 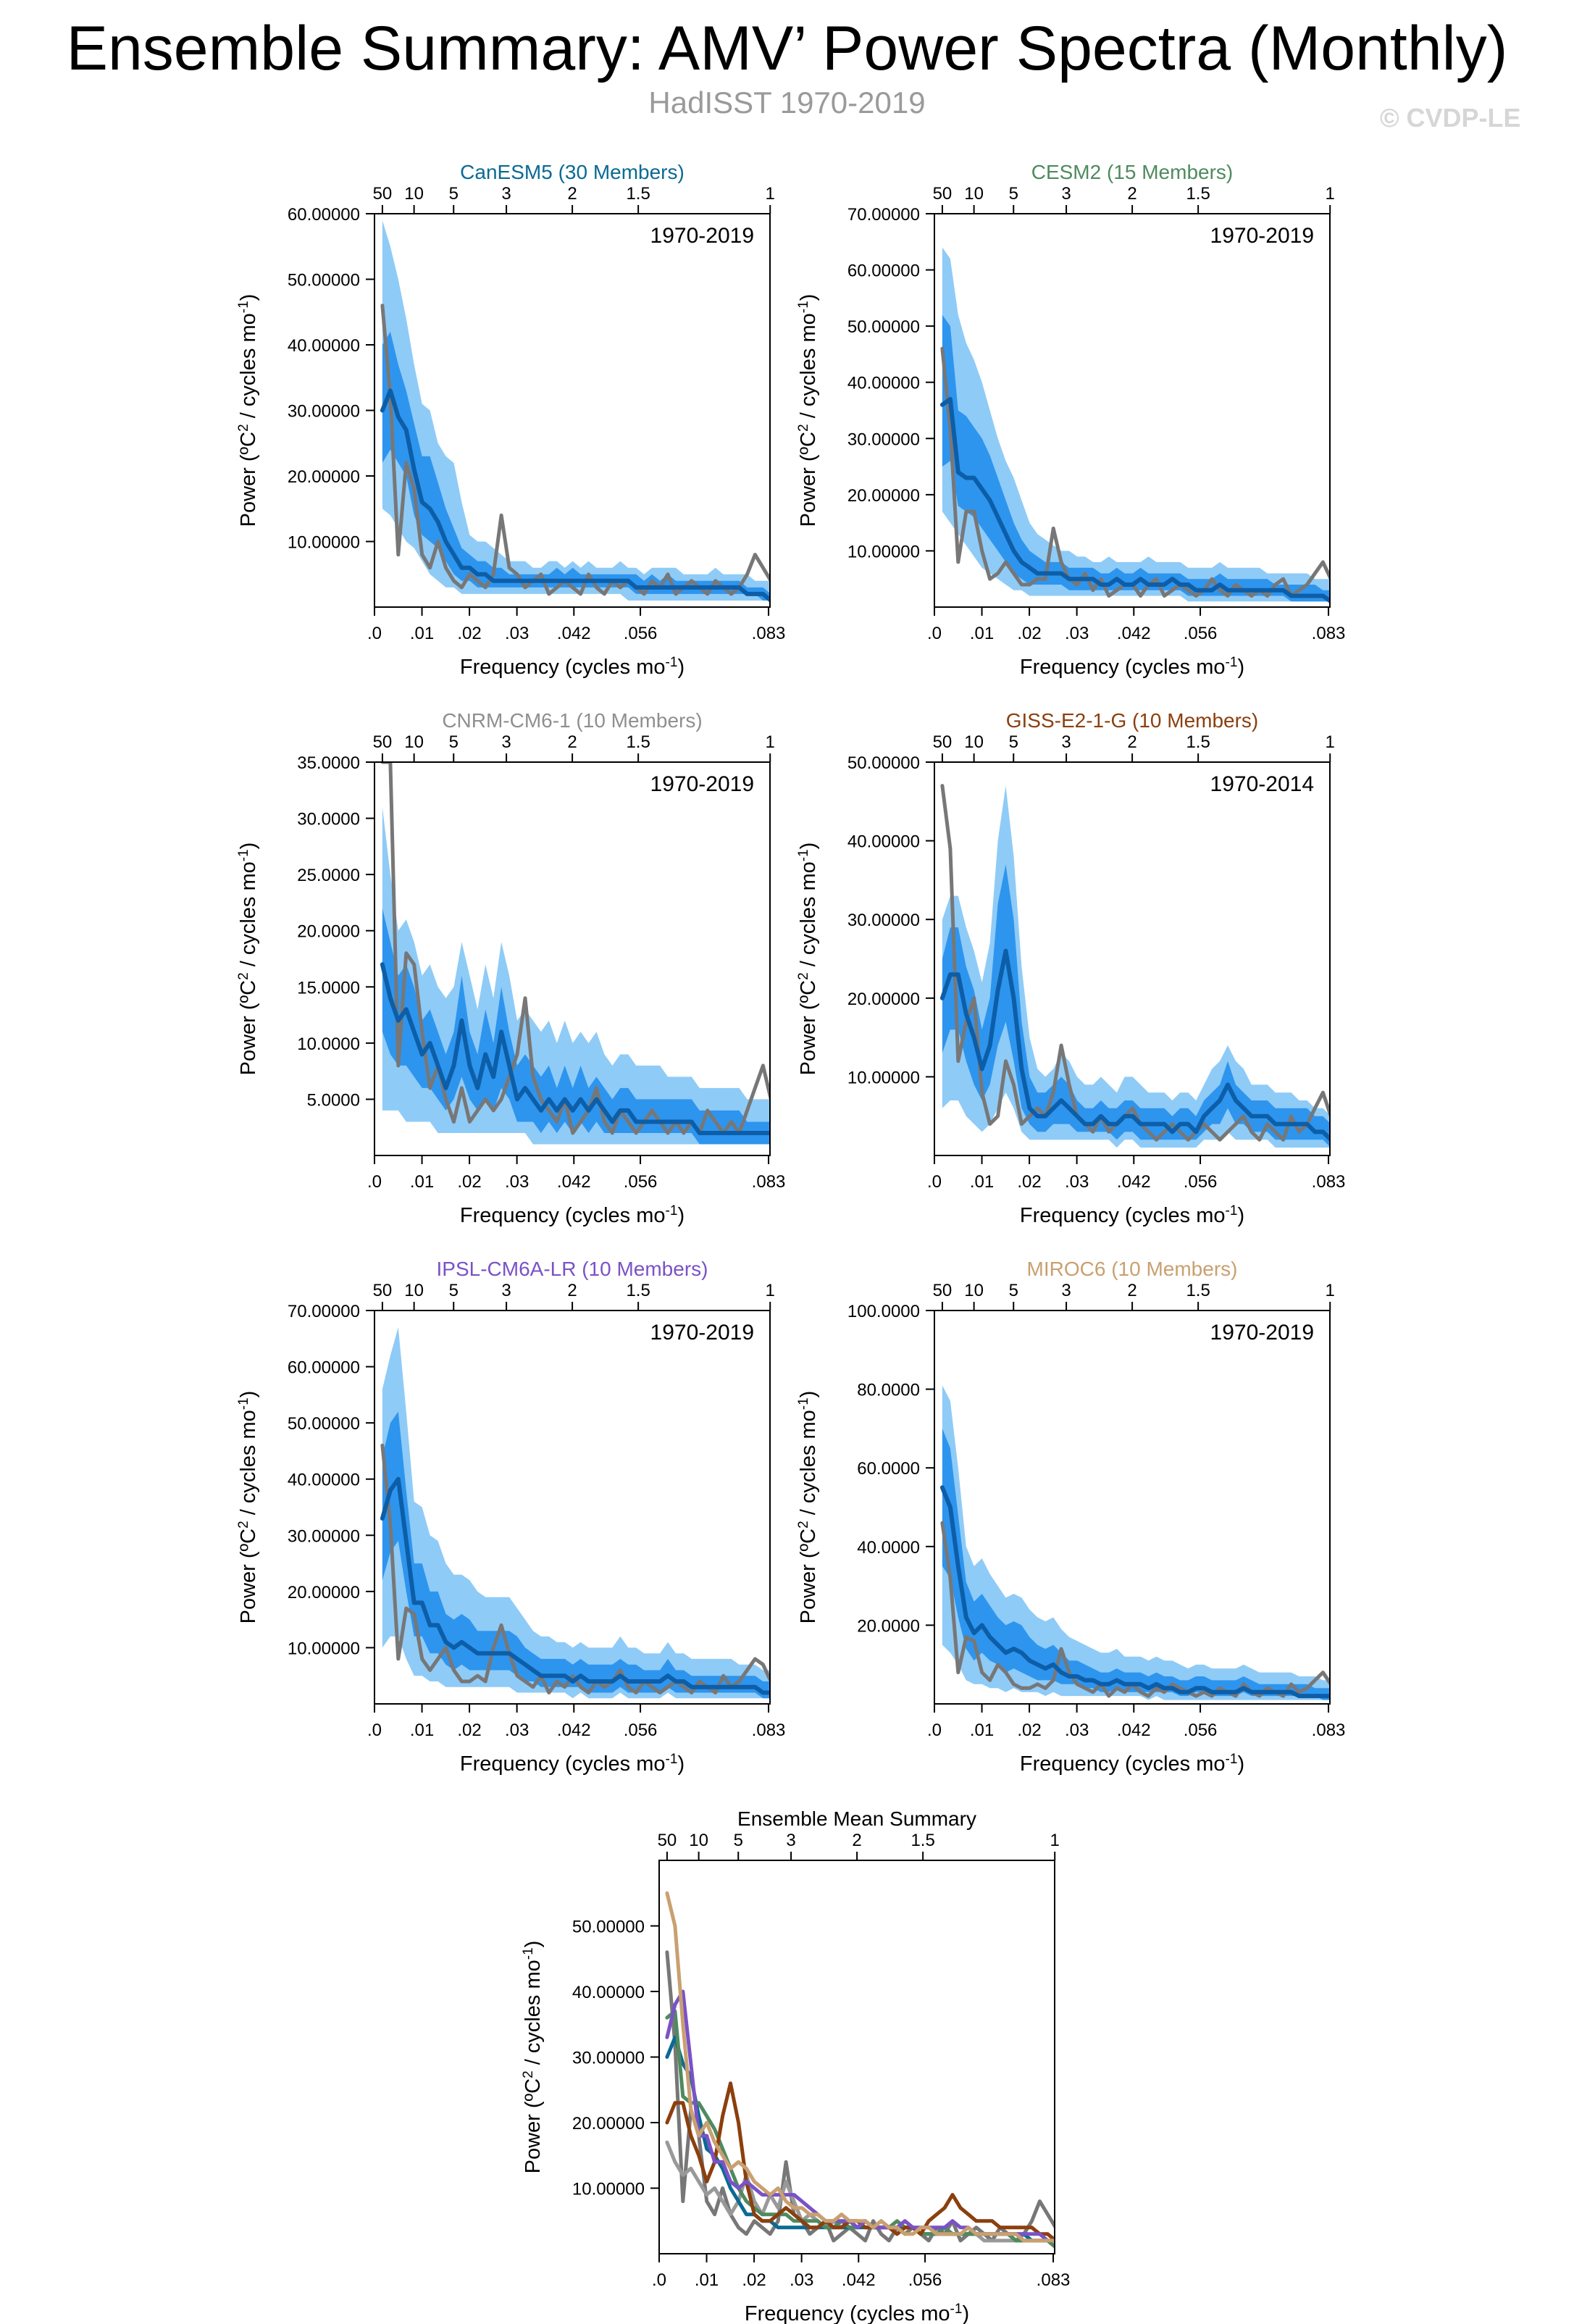 What do you see at coordinates (572, 172) in the screenshot?
I see `panel-title: CanESM5 (30 Members)` at bounding box center [572, 172].